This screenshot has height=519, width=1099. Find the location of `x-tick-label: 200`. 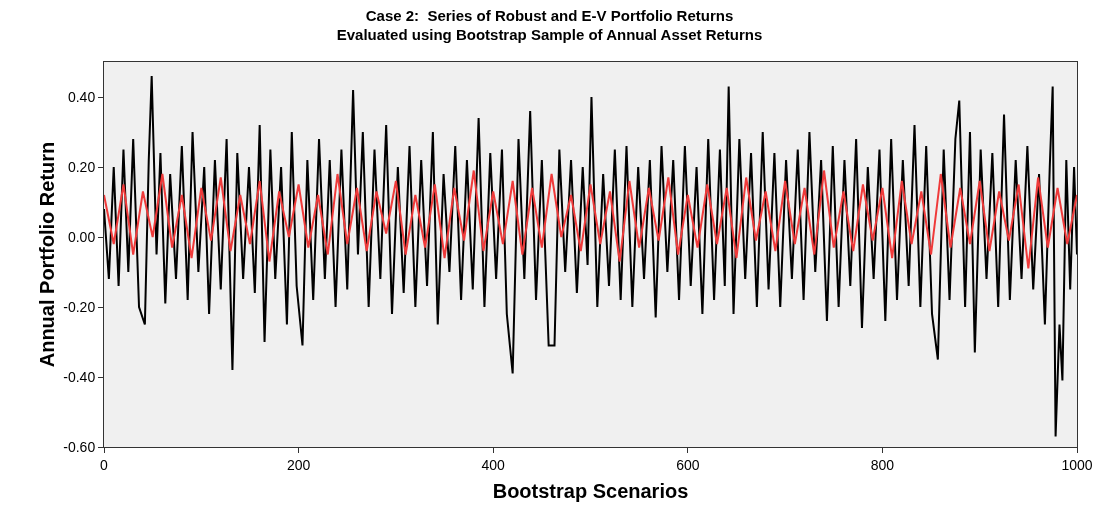

x-tick-label: 200 is located at coordinates (298, 464).